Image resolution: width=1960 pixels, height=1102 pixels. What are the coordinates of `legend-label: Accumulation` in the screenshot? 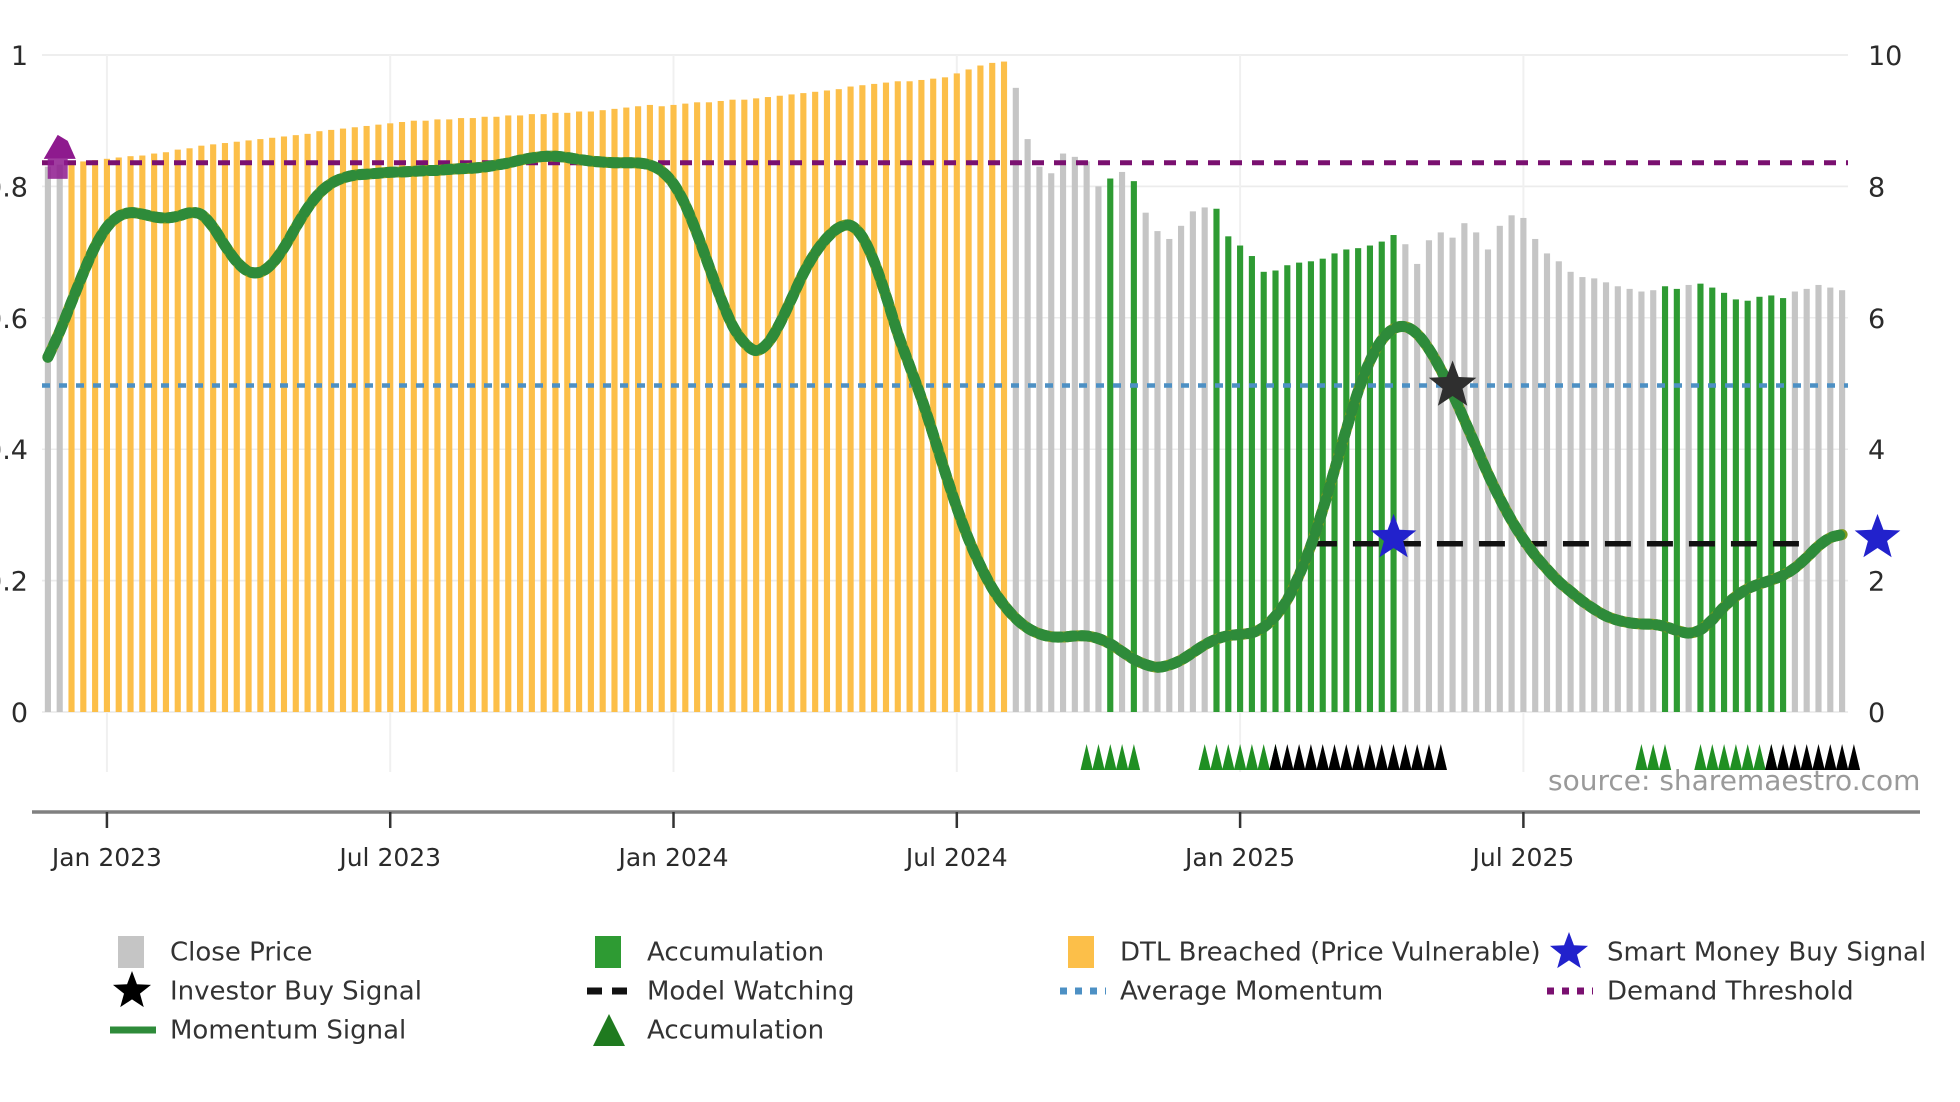 It's located at (735, 953).